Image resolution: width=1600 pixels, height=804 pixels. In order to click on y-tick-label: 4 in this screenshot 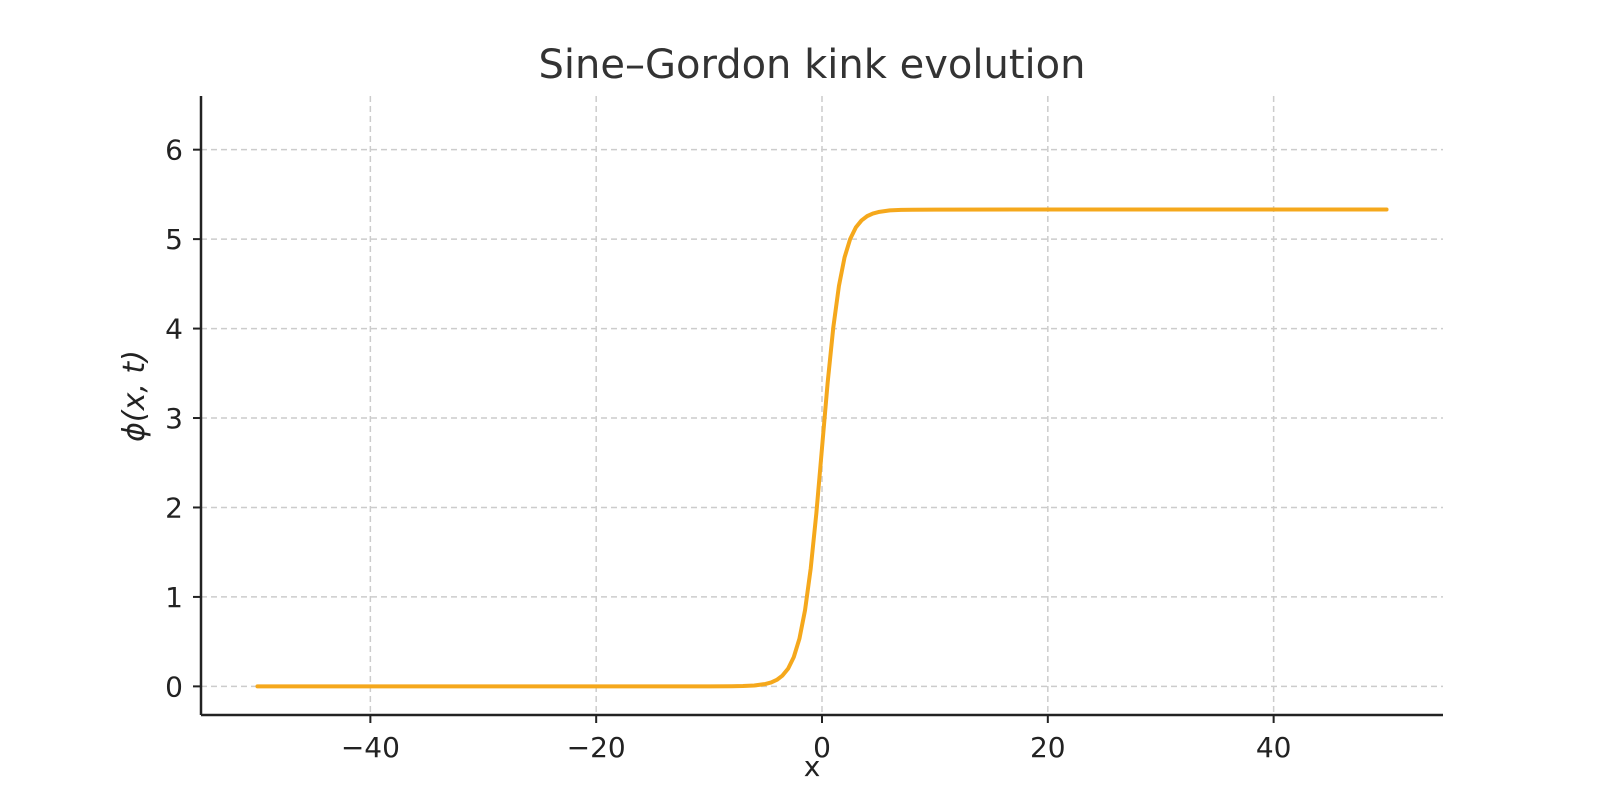, I will do `click(174, 329)`.